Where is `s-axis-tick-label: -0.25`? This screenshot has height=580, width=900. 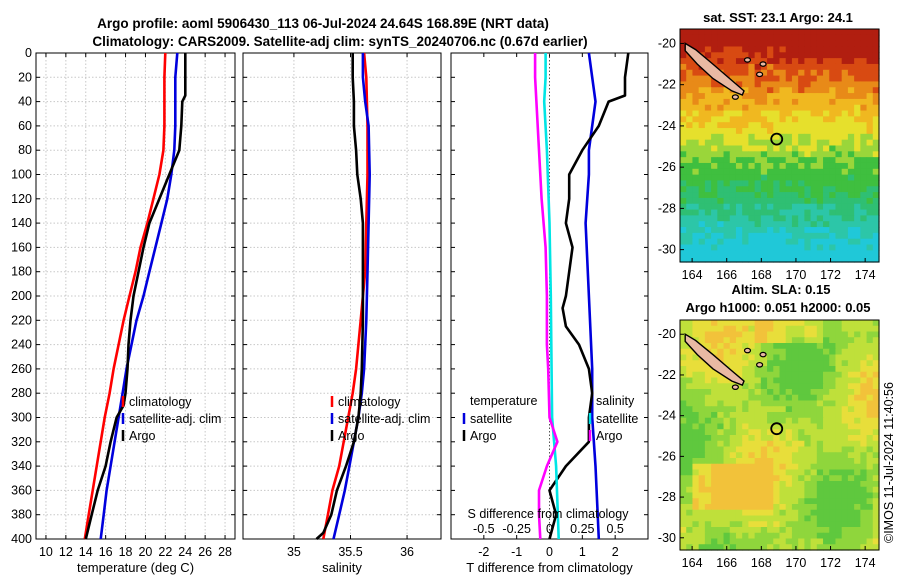
s-axis-tick-label: -0.25 is located at coordinates (516, 529).